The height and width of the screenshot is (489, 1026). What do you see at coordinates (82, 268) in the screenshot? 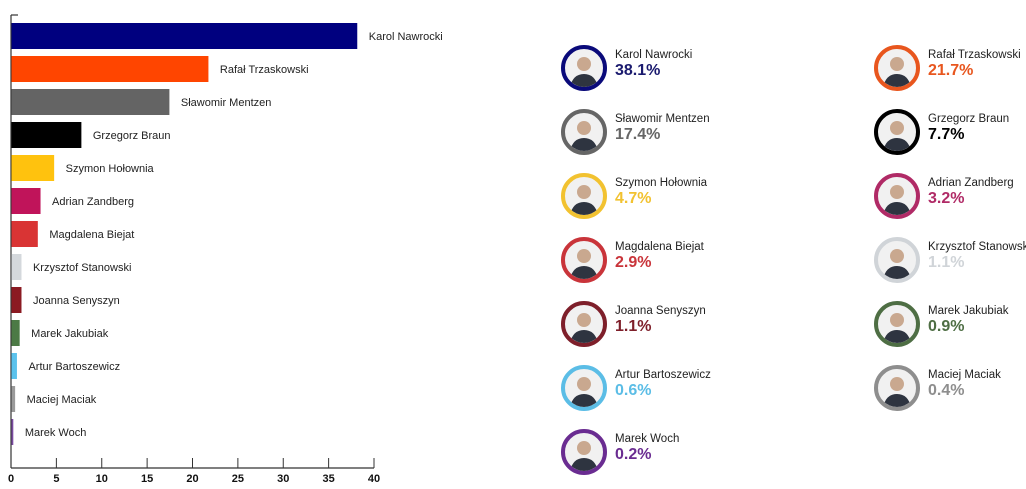
I see `bar-label: Krzysztof Stanowski` at bounding box center [82, 268].